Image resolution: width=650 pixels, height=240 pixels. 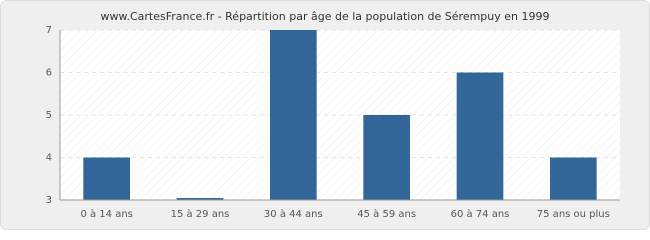 I want to click on y-tick-label: 5, so click(x=49, y=115).